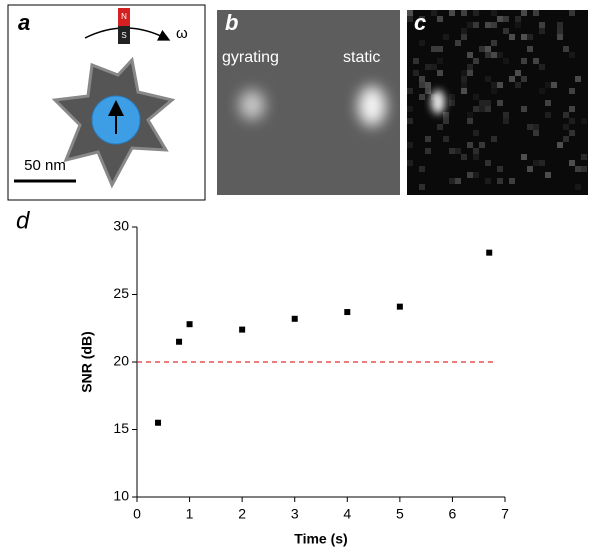  Describe the element at coordinates (121, 293) in the screenshot. I see `y-tick-label: 25` at that location.